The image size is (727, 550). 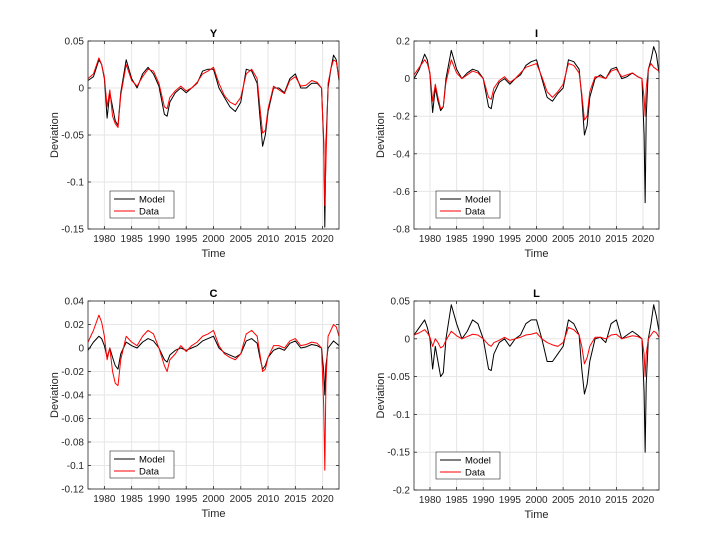 What do you see at coordinates (214, 294) in the screenshot?
I see `chart-title: C` at bounding box center [214, 294].